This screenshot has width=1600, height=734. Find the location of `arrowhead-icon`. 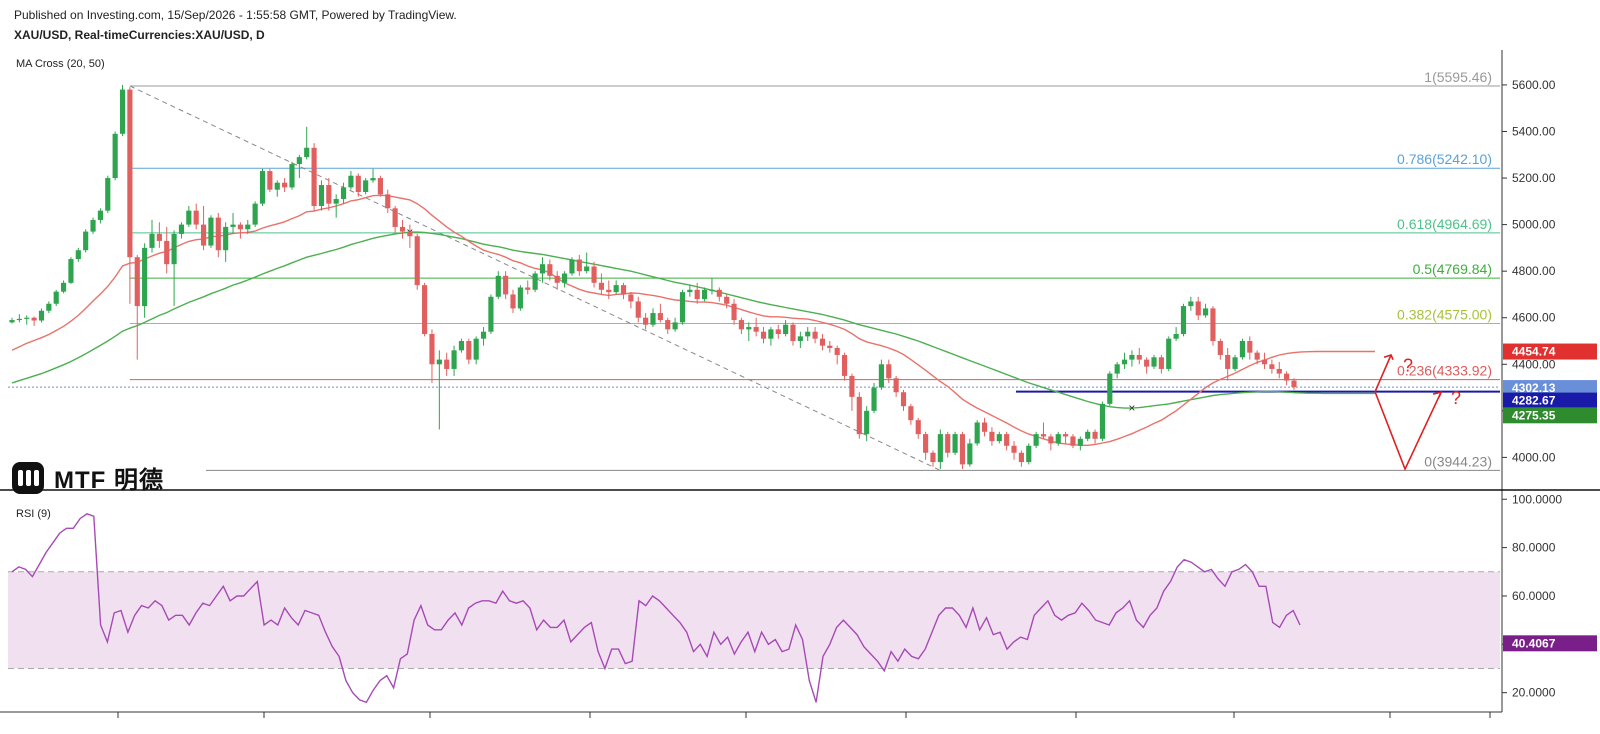

arrowhead-icon is located at coordinates (1388, 356).